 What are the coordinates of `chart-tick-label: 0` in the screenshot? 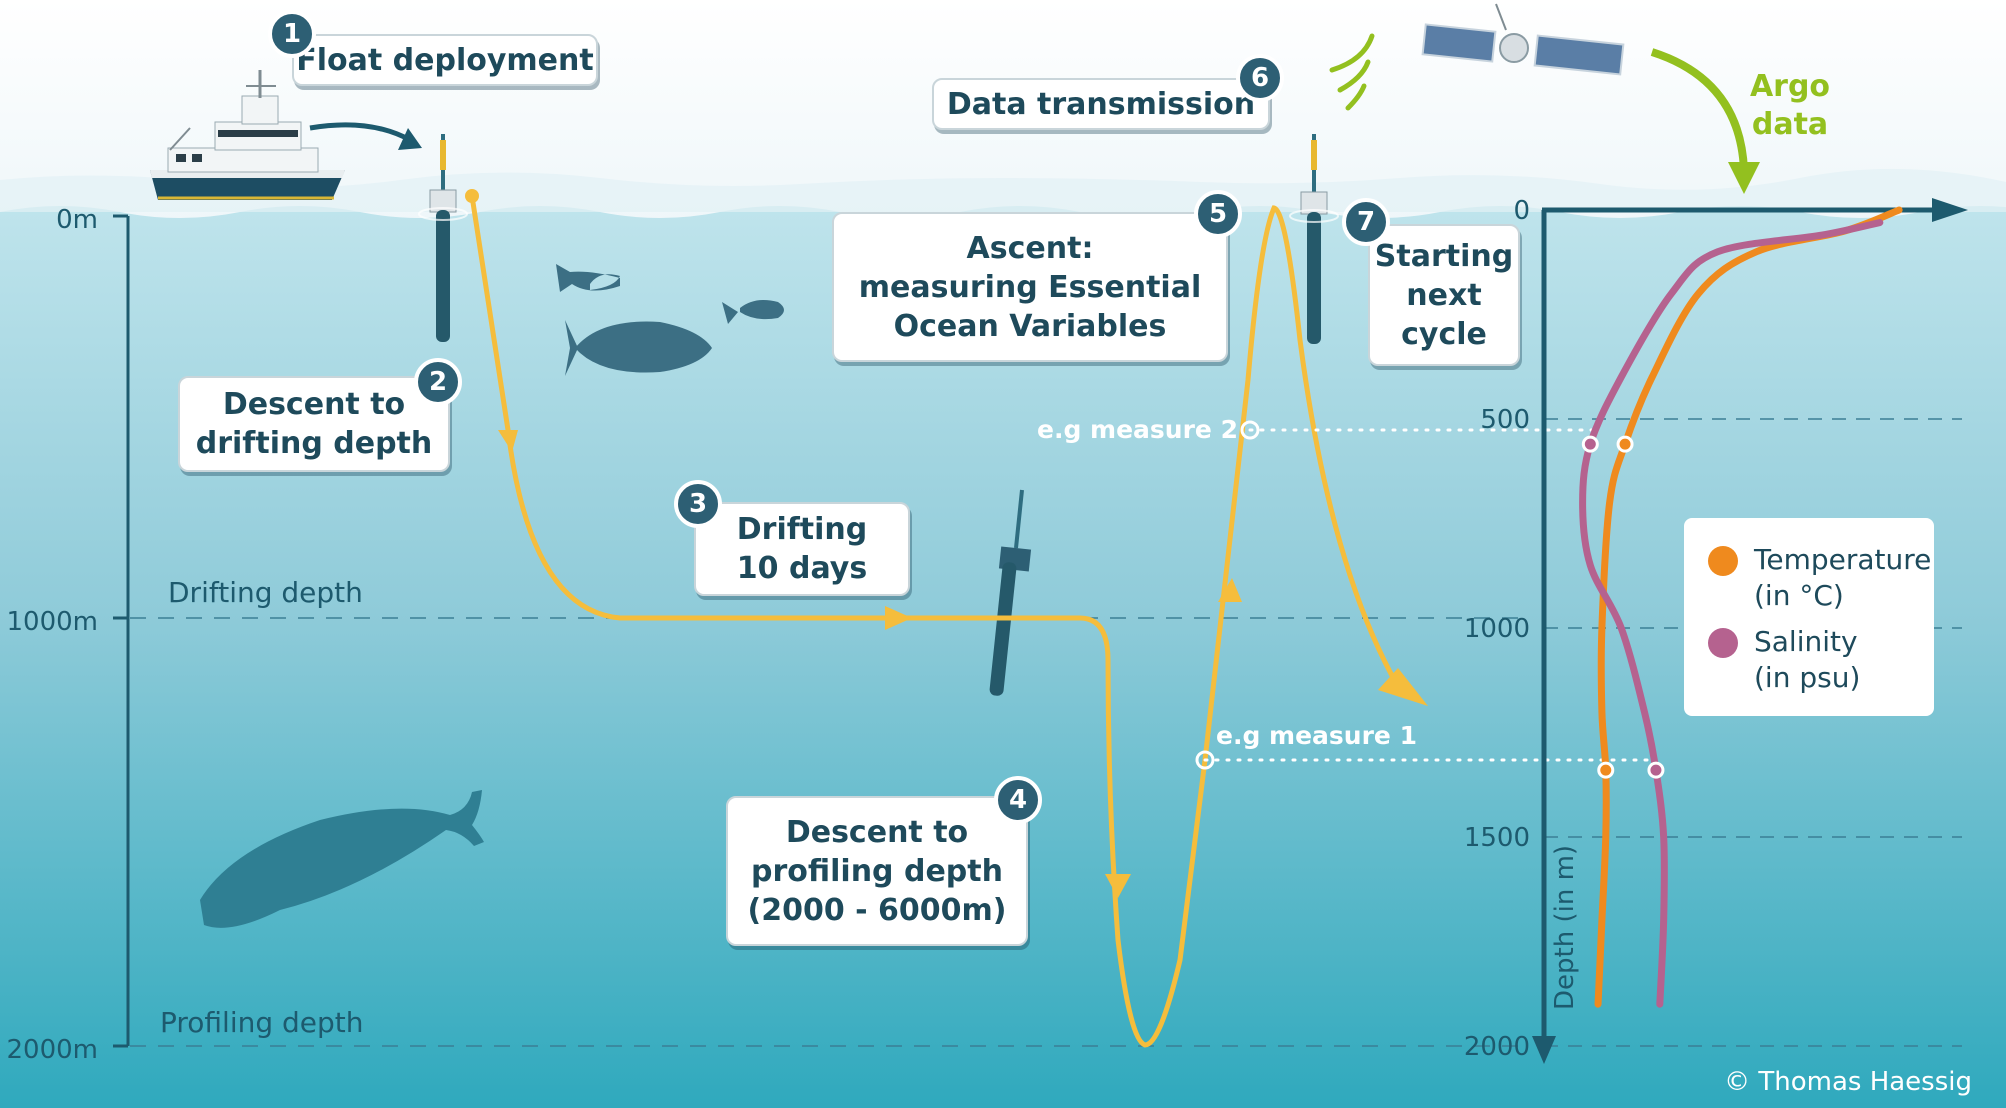 It's located at (1521, 211).